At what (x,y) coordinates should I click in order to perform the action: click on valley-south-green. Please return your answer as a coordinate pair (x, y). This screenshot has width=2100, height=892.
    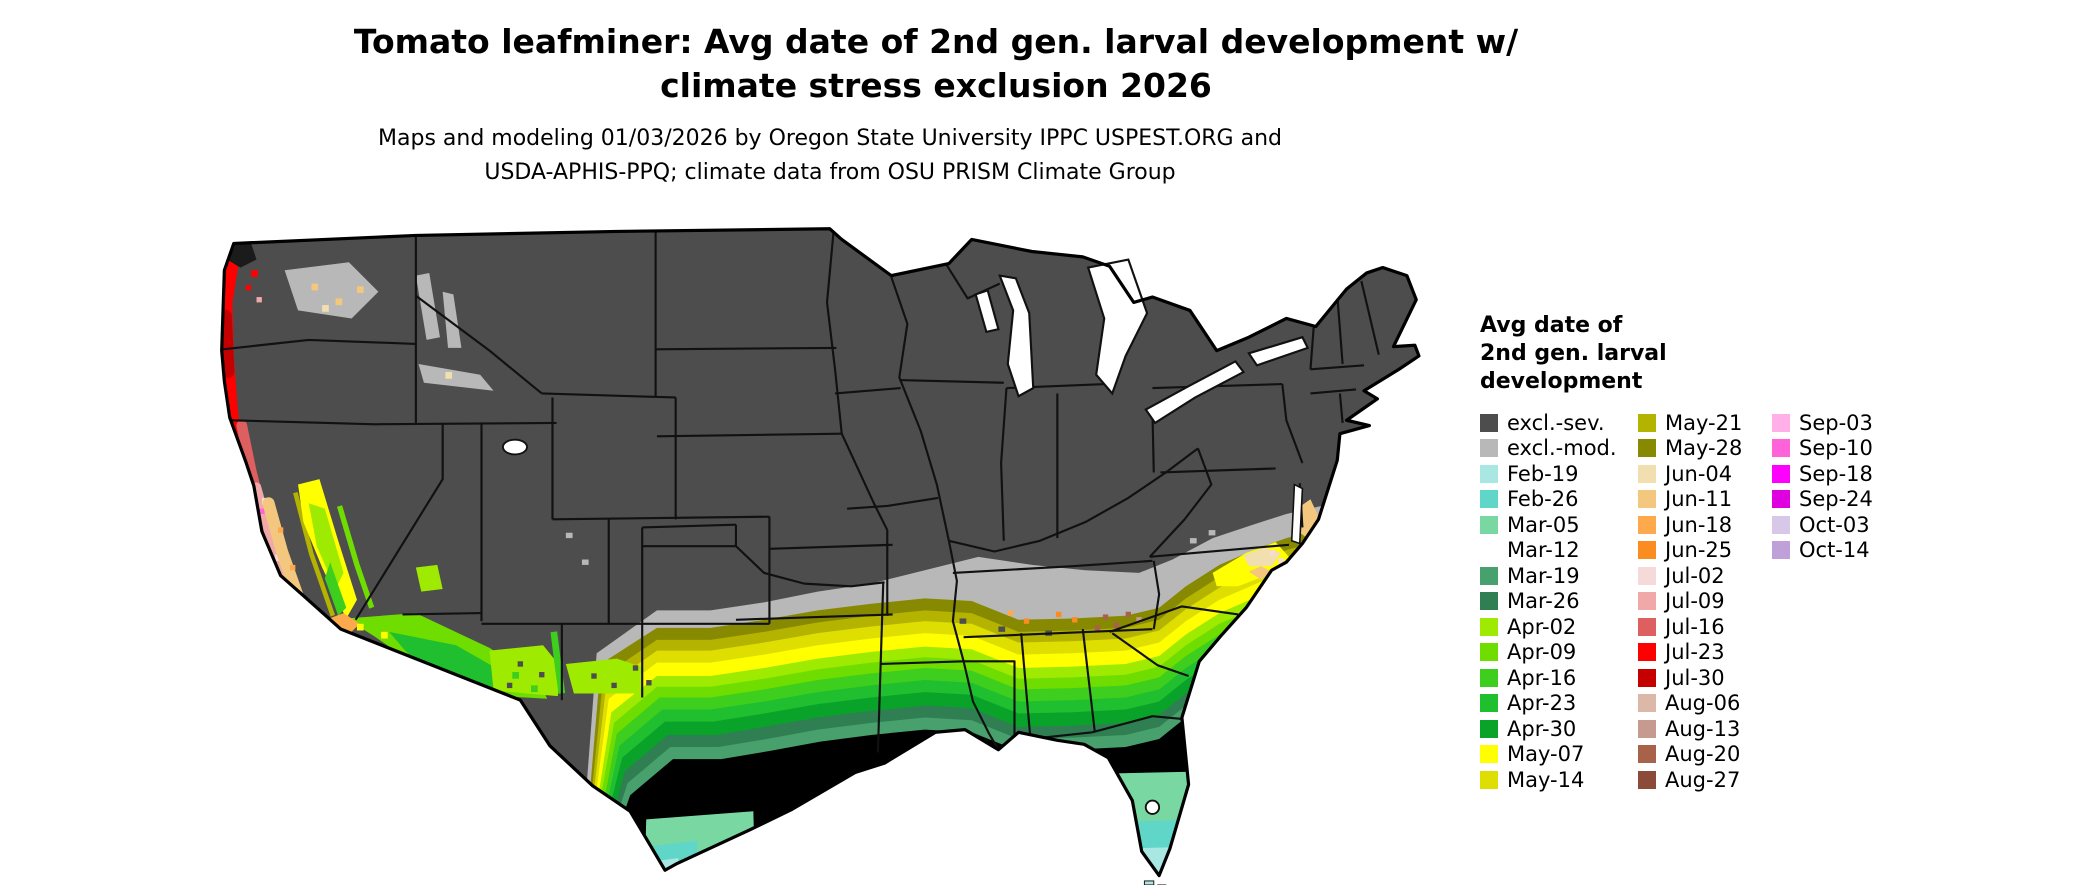
    Looking at the image, I should click on (335, 589).